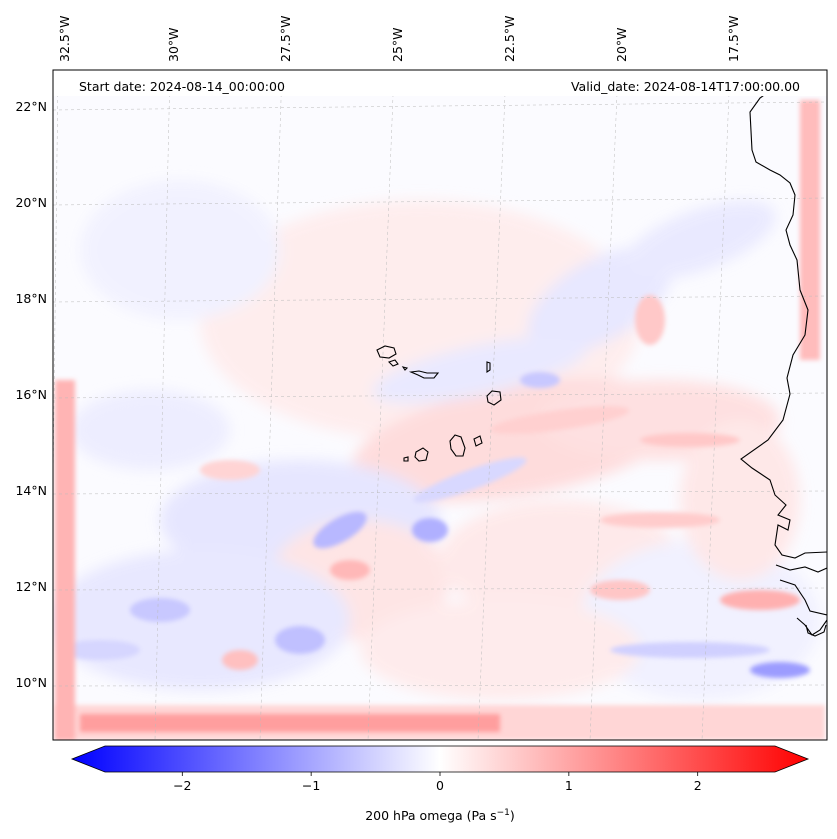 The height and width of the screenshot is (839, 837). I want to click on lon-label-32-5w: 32.5°W, so click(64, 39).